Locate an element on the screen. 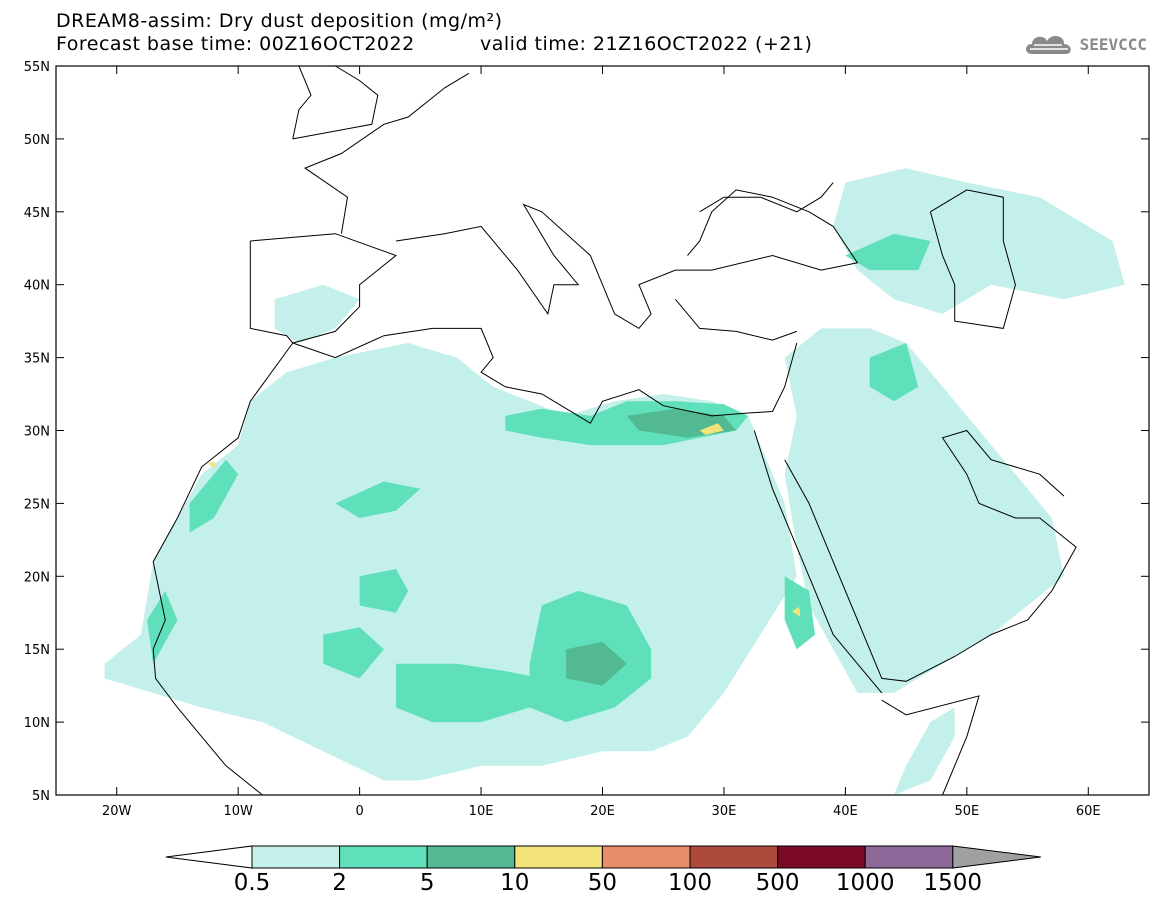 The image size is (1165, 907). coast-turkey-south is located at coordinates (736, 319).